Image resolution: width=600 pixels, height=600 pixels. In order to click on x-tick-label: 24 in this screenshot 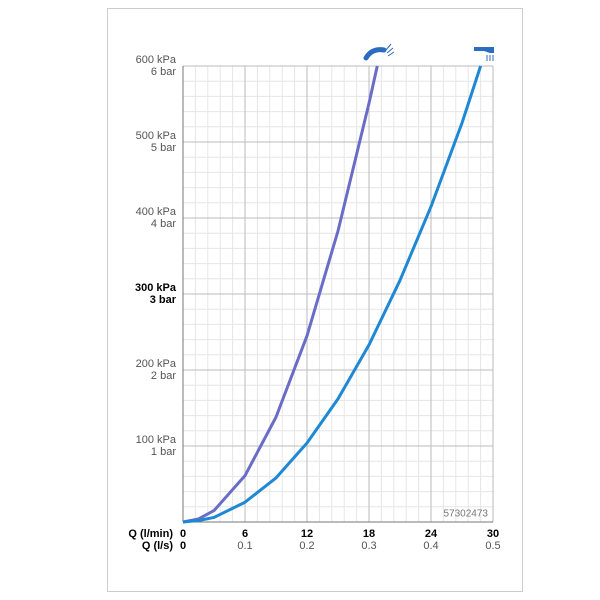, I will do `click(431, 534)`.